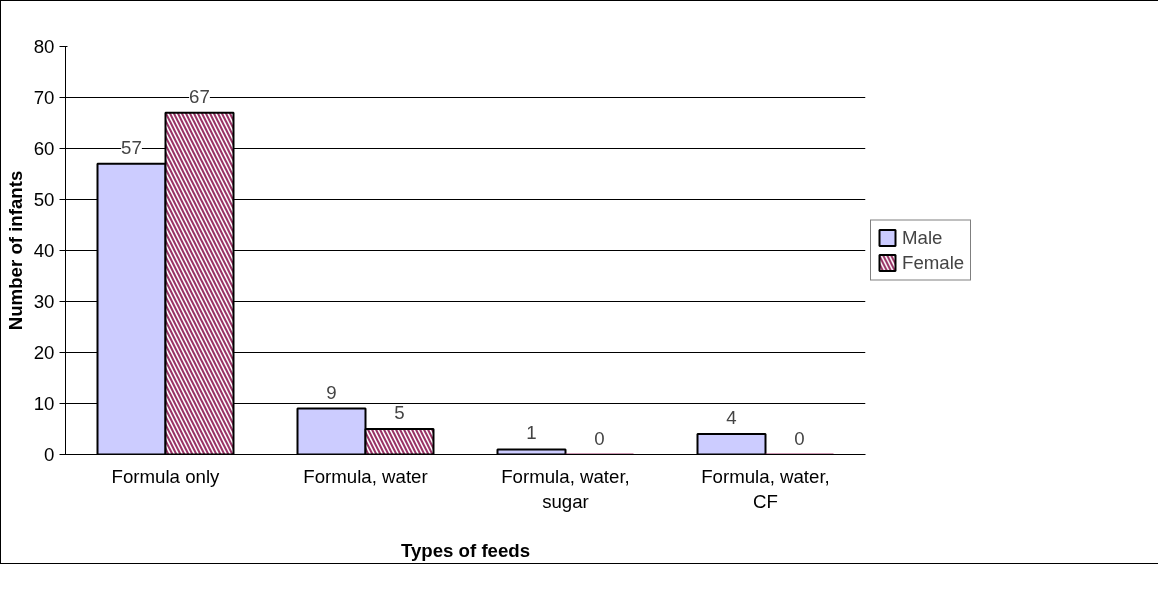 Image resolution: width=1158 pixels, height=616 pixels. I want to click on y-tick-label: 10, so click(44, 403).